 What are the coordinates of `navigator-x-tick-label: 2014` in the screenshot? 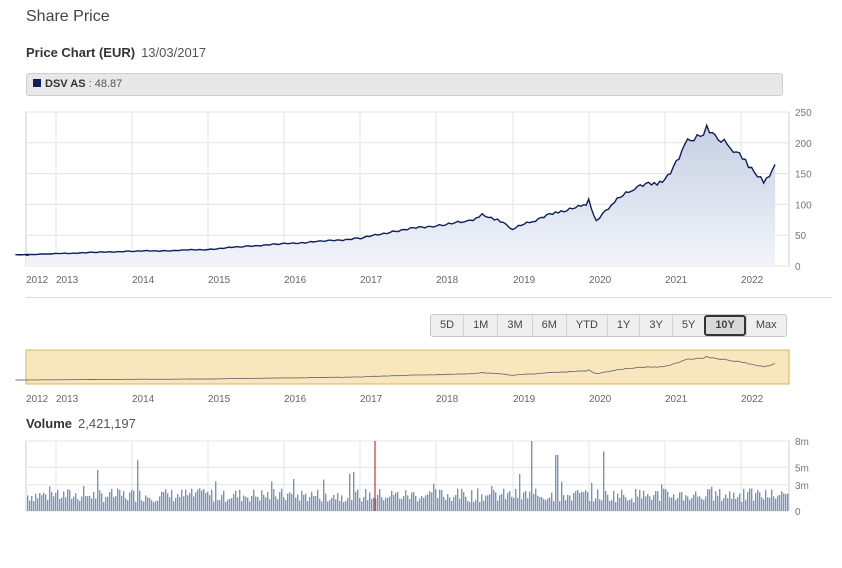 It's located at (143, 399).